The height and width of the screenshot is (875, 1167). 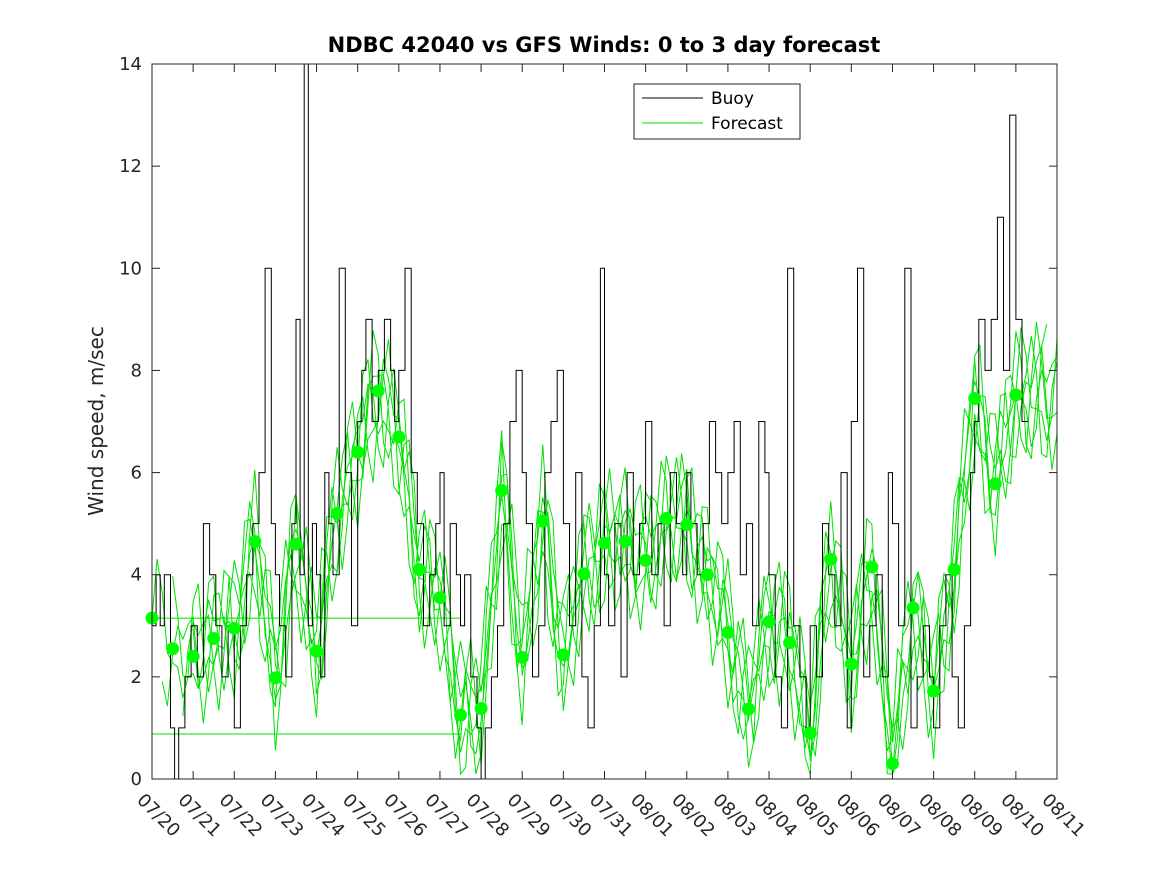 What do you see at coordinates (136, 370) in the screenshot?
I see `y-tick-label: 8` at bounding box center [136, 370].